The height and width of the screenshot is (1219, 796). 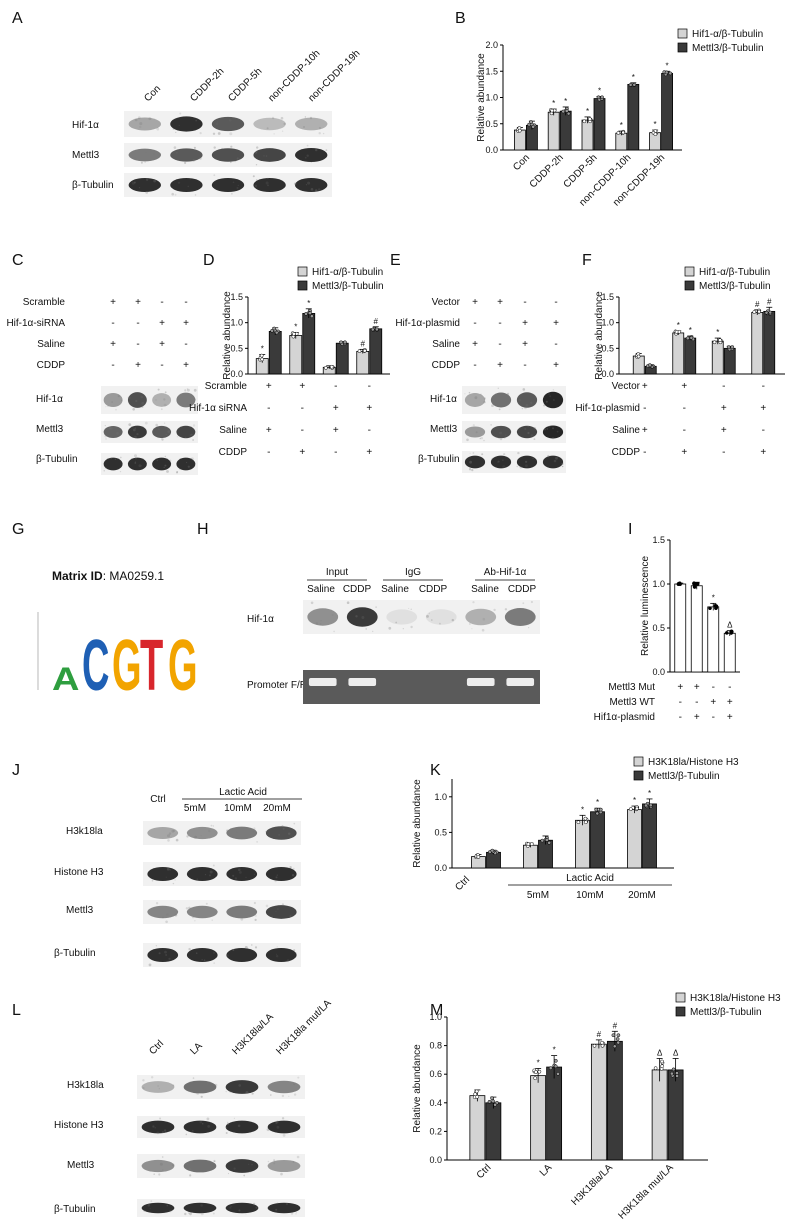 I want to click on y-tick-label: 0.4, so click(x=435, y=1103).